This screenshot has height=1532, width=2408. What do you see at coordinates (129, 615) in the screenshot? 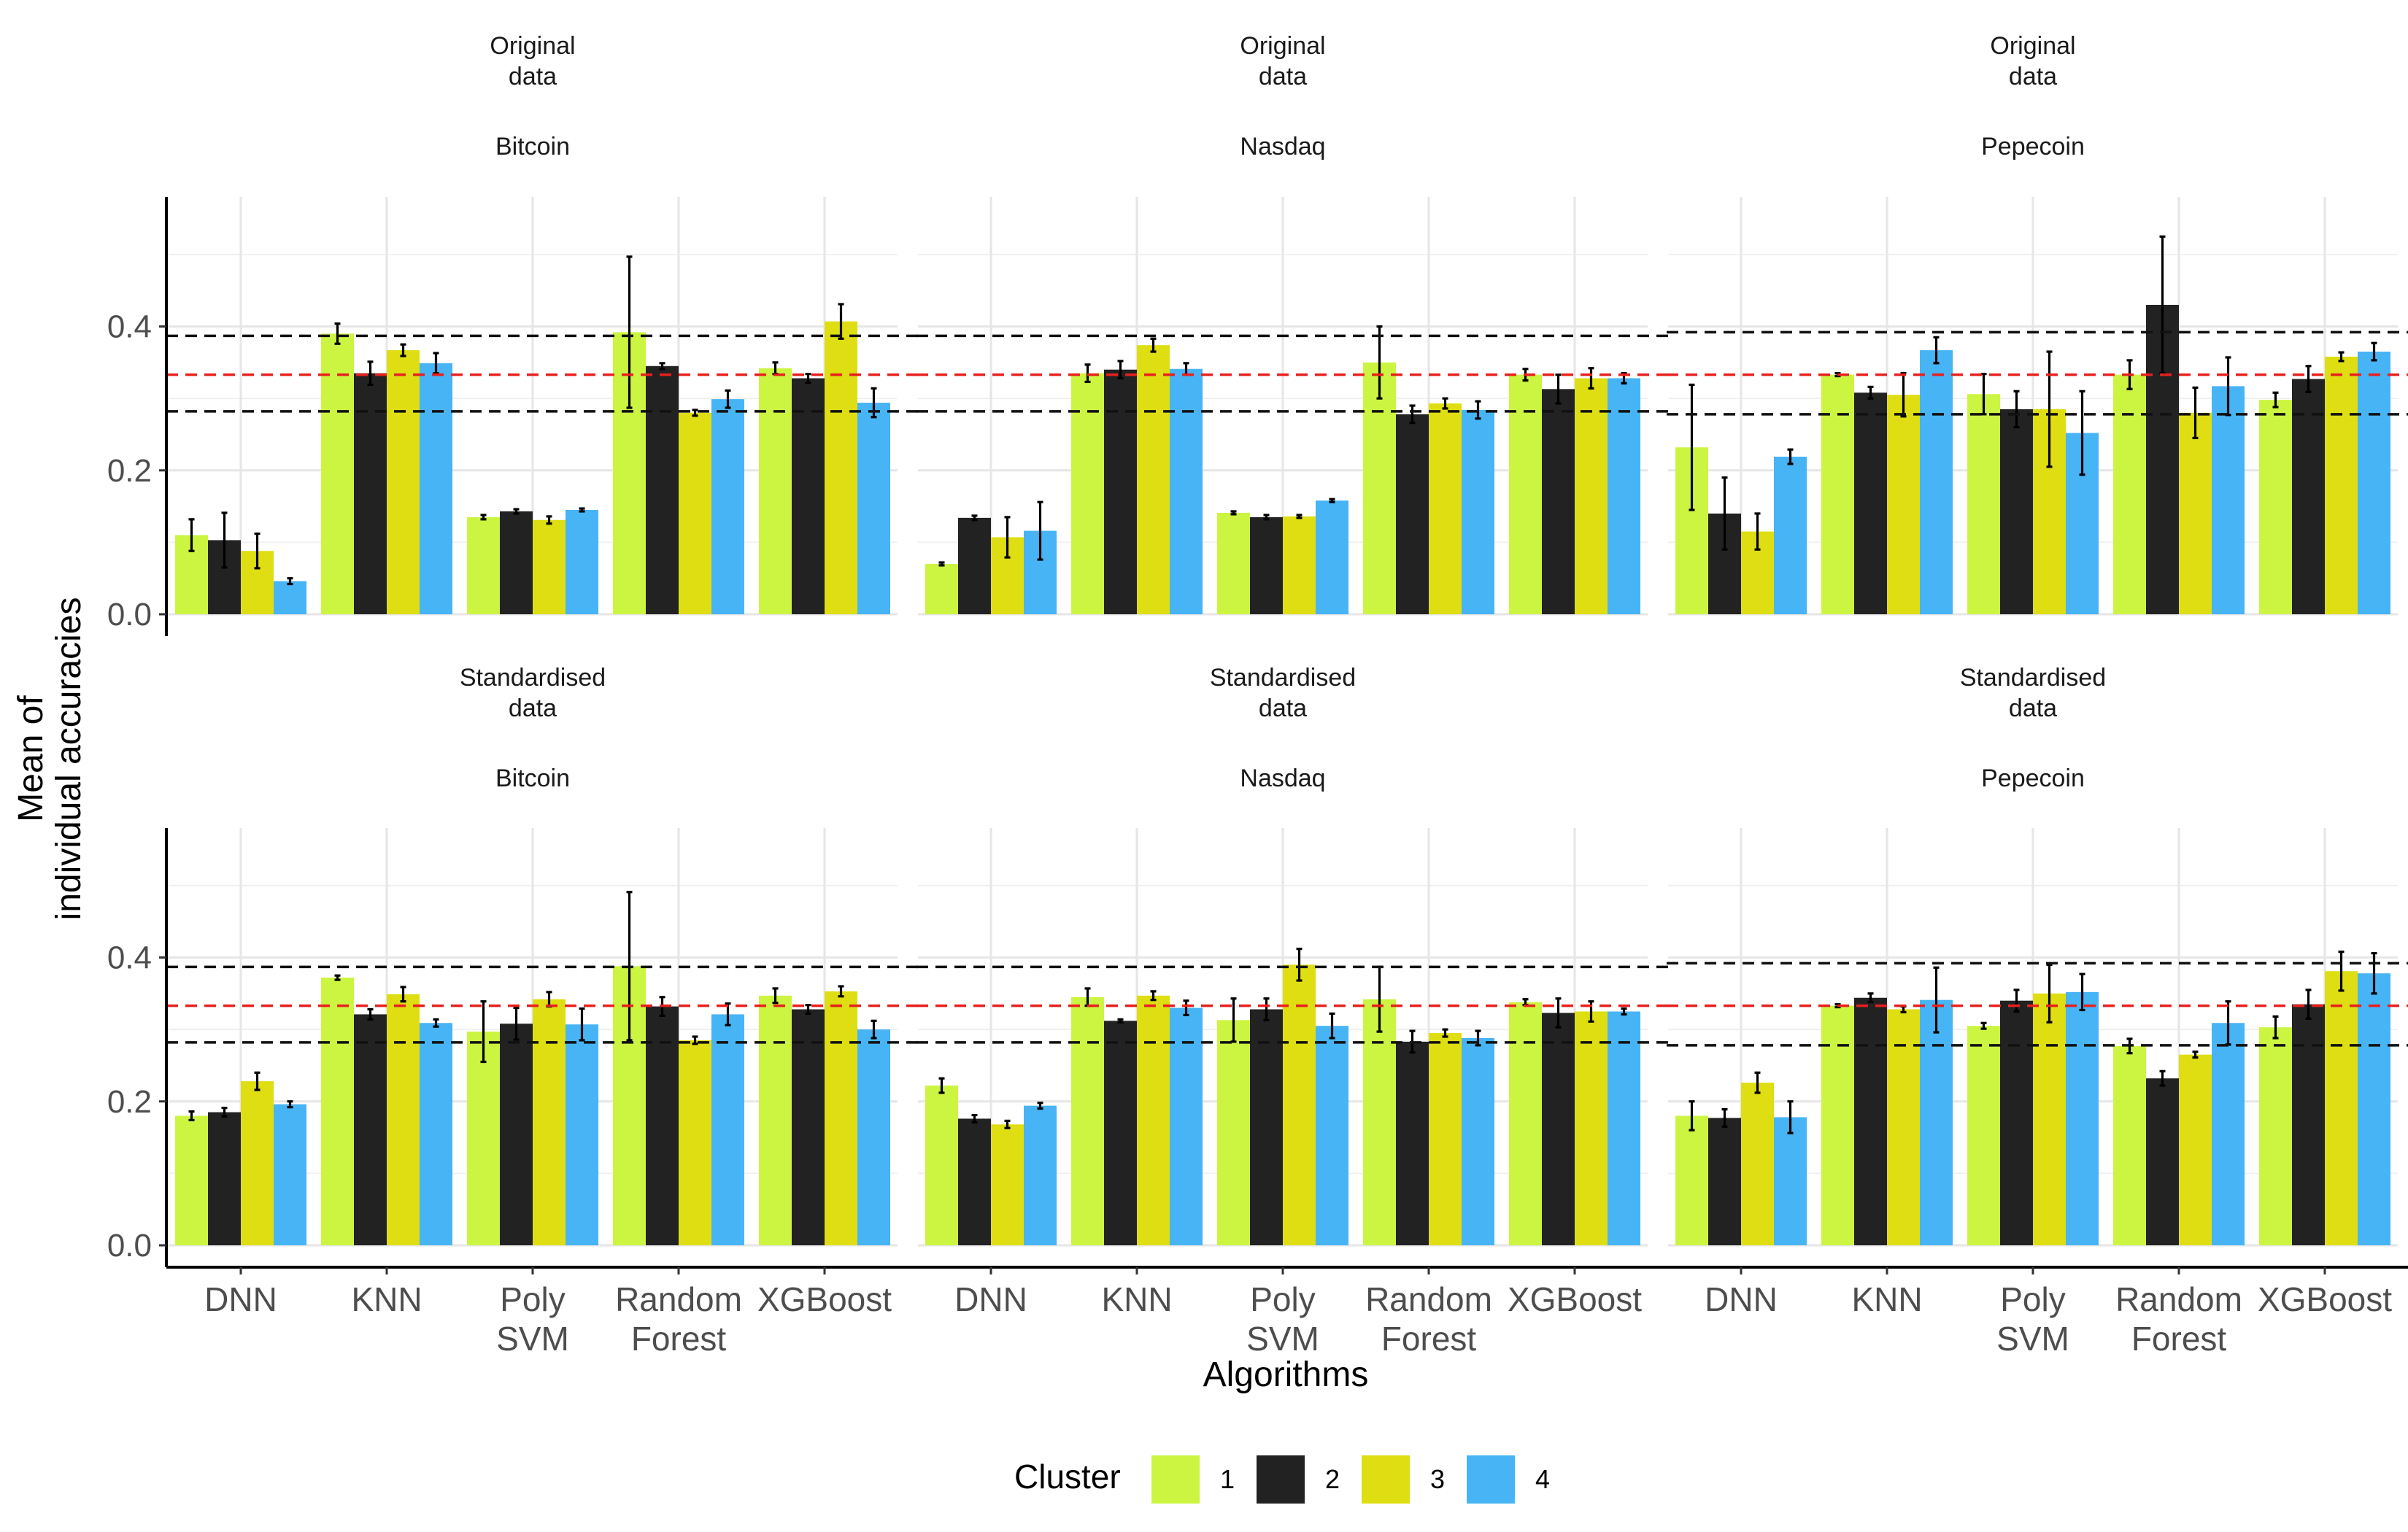
I see `y-tick-label: 0.0` at bounding box center [129, 615].